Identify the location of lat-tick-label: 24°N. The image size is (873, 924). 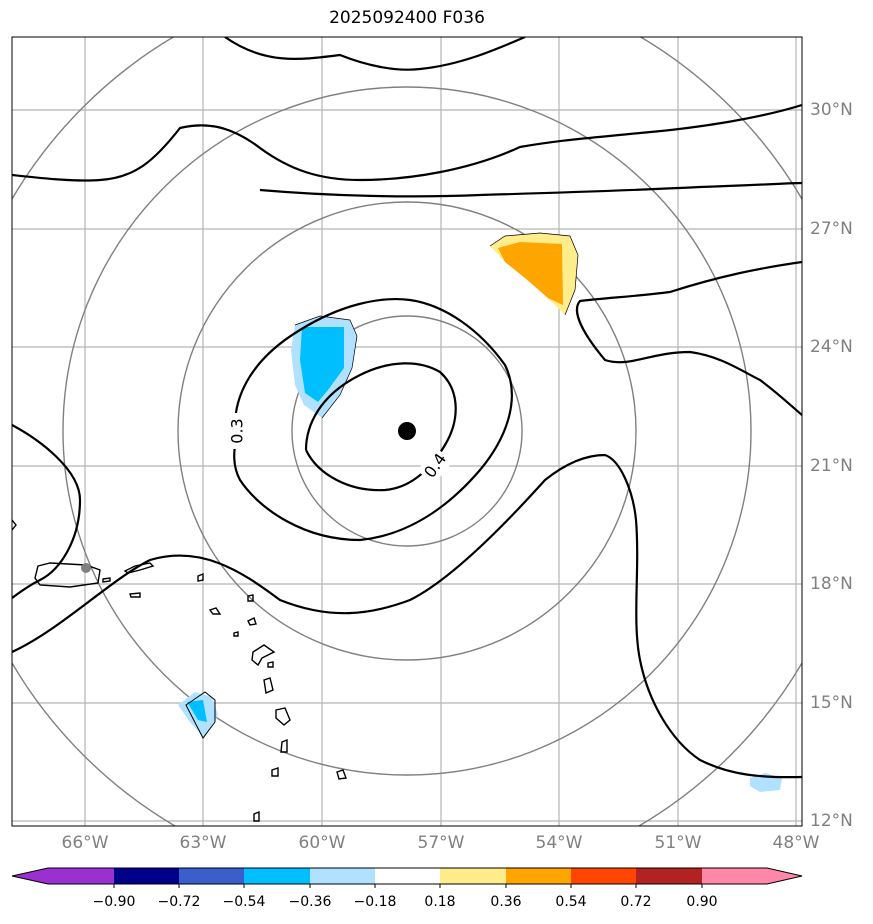
(831, 347).